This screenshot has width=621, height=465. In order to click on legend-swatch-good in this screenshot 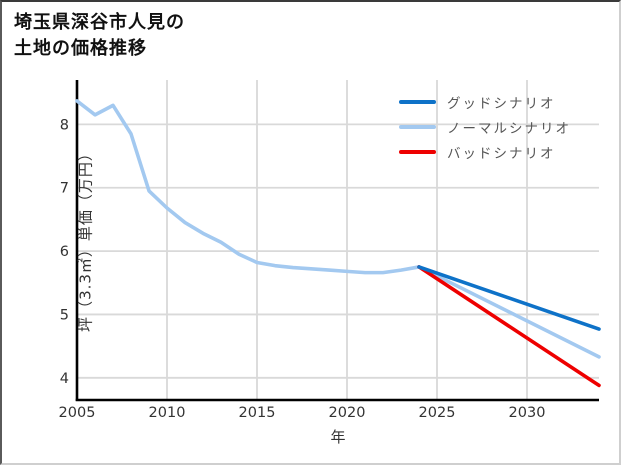, I will do `click(417, 101)`.